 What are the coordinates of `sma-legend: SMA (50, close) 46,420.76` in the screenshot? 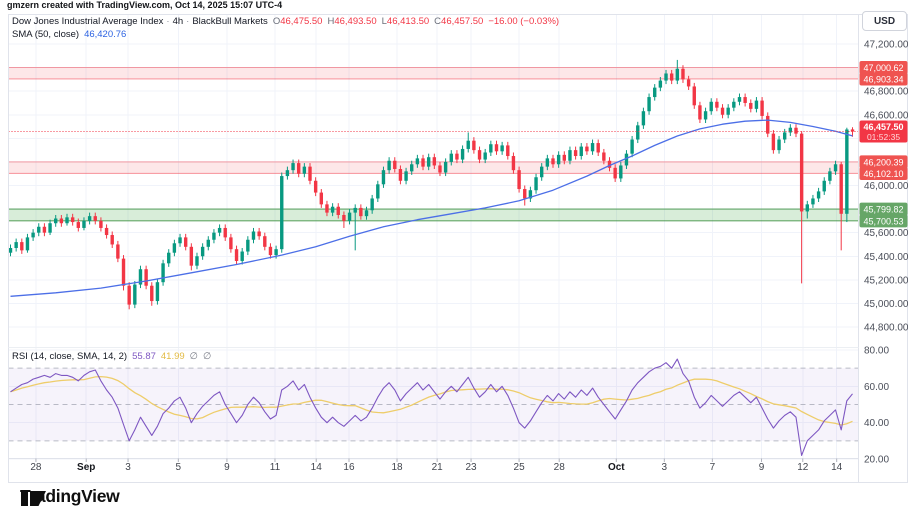 It's located at (69, 34).